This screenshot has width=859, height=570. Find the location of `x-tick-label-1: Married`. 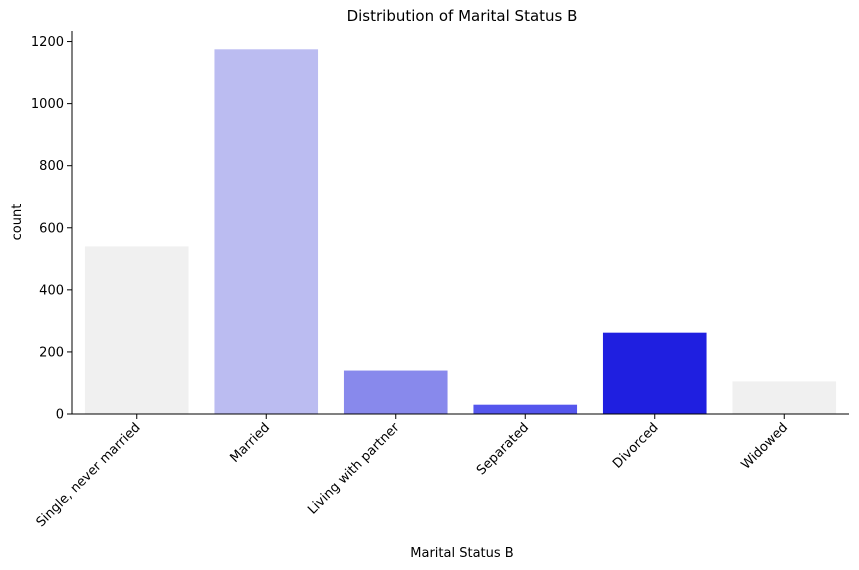

x-tick-label-1: Married is located at coordinates (250, 443).